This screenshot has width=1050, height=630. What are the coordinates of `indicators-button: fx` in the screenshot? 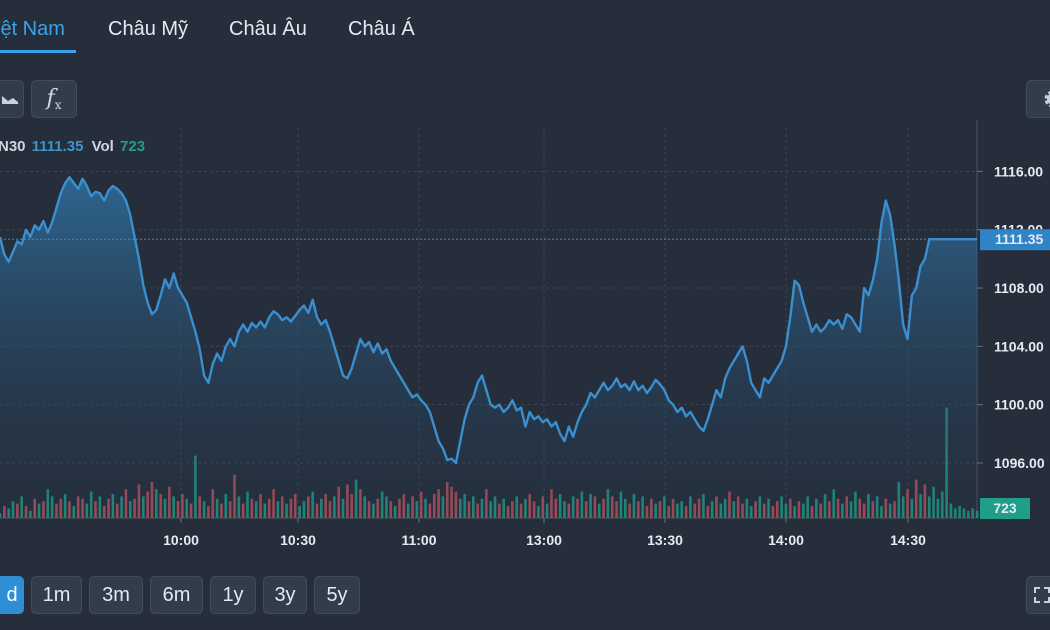 It's located at (54, 99).